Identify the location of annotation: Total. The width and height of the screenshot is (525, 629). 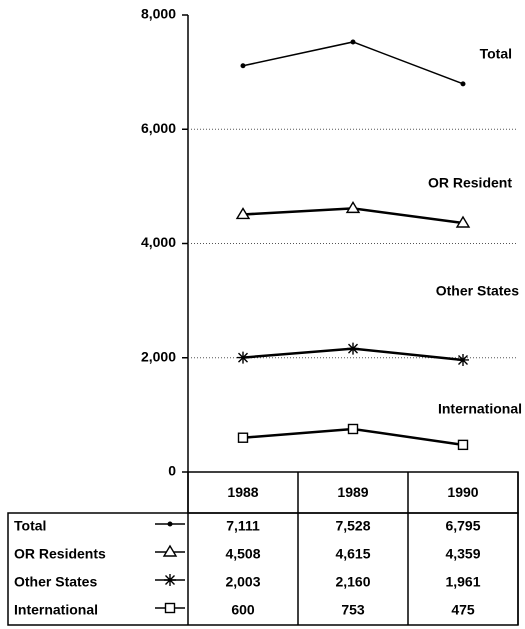
(496, 54).